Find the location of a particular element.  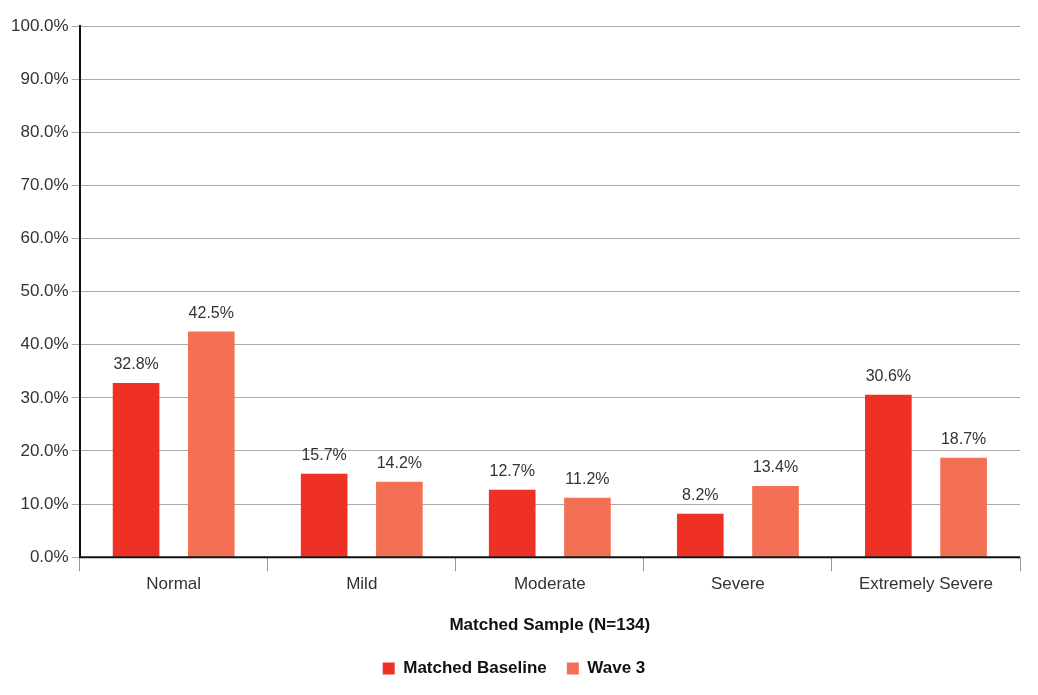

y-tick-label: 0.0% is located at coordinates (49, 556).